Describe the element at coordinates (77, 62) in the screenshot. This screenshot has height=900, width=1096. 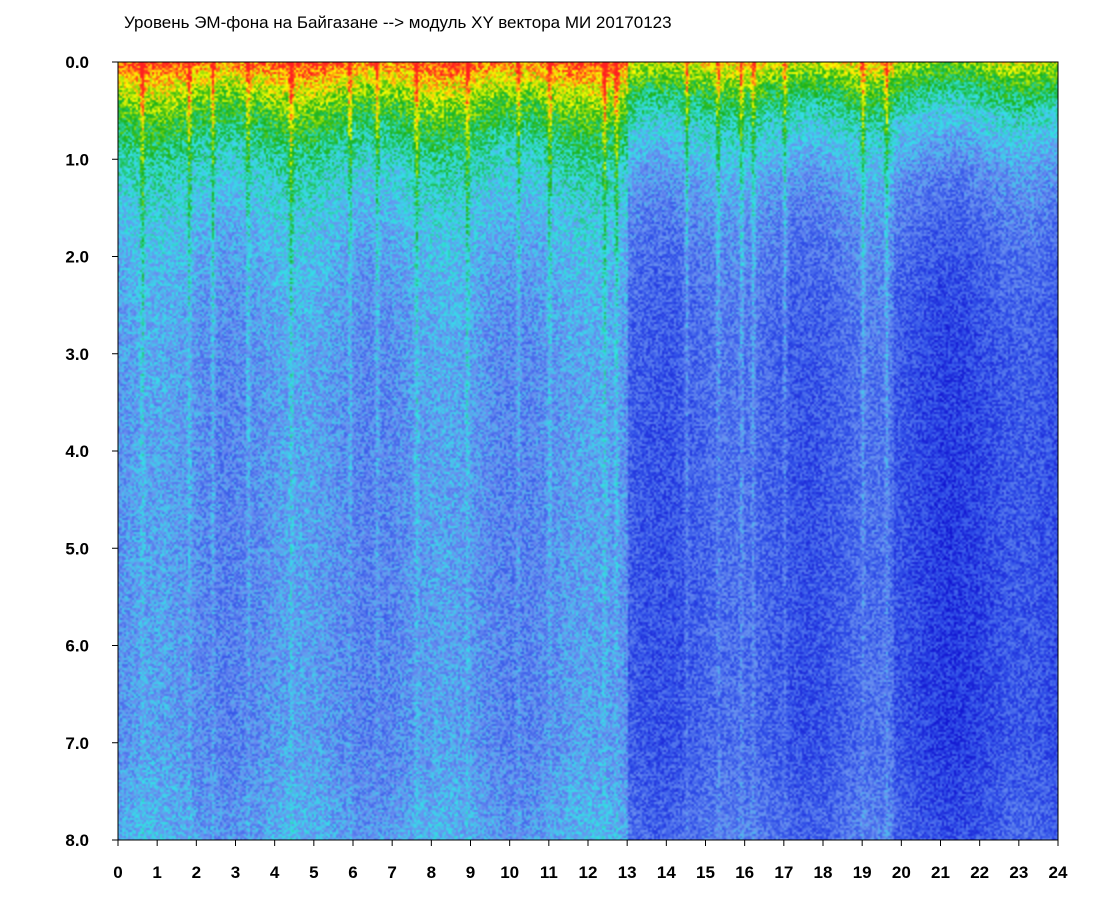
I see `y-tick-label: 0.0` at that location.